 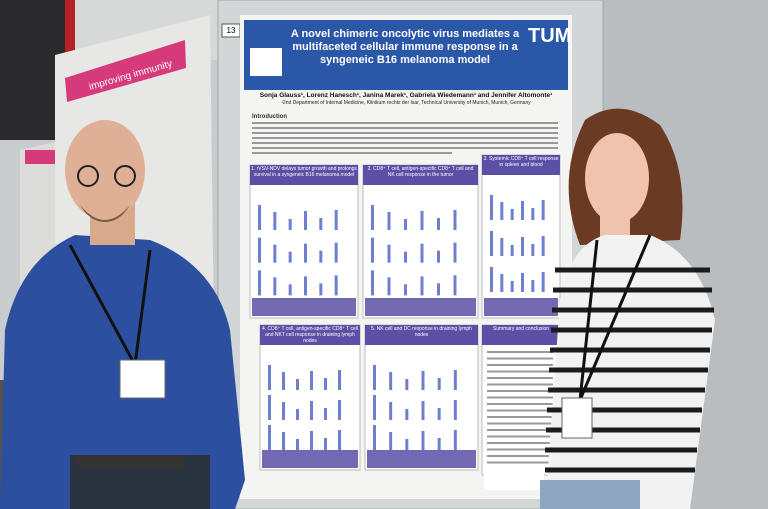 I want to click on section-heading: Summary and conclusion, so click(x=521, y=335).